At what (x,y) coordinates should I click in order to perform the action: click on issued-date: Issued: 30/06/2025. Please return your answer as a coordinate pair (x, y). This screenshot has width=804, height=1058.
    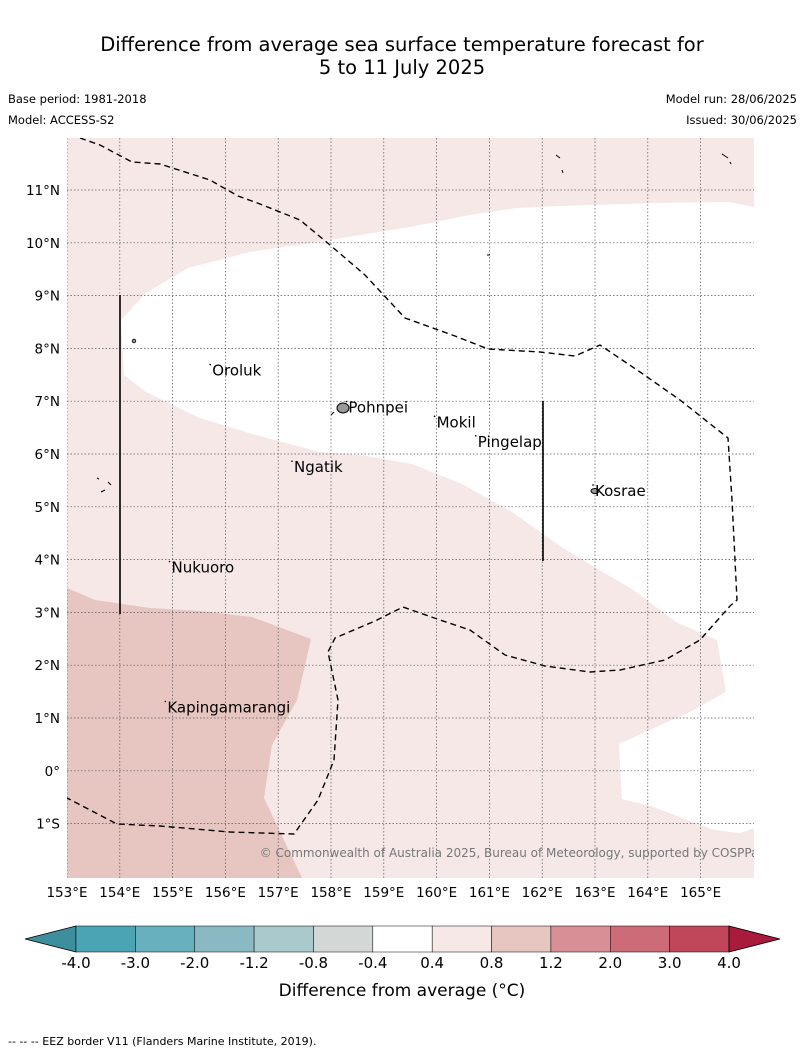
    Looking at the image, I should click on (741, 120).